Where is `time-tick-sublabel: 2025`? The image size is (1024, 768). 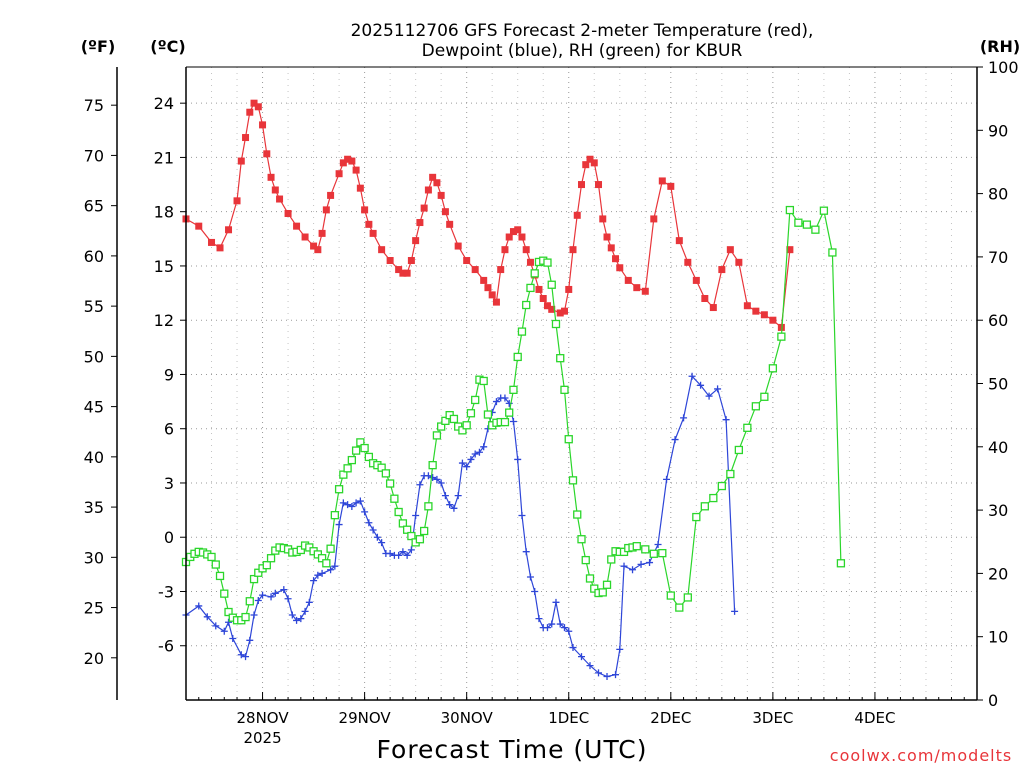 time-tick-sublabel: 2025 is located at coordinates (262, 738).